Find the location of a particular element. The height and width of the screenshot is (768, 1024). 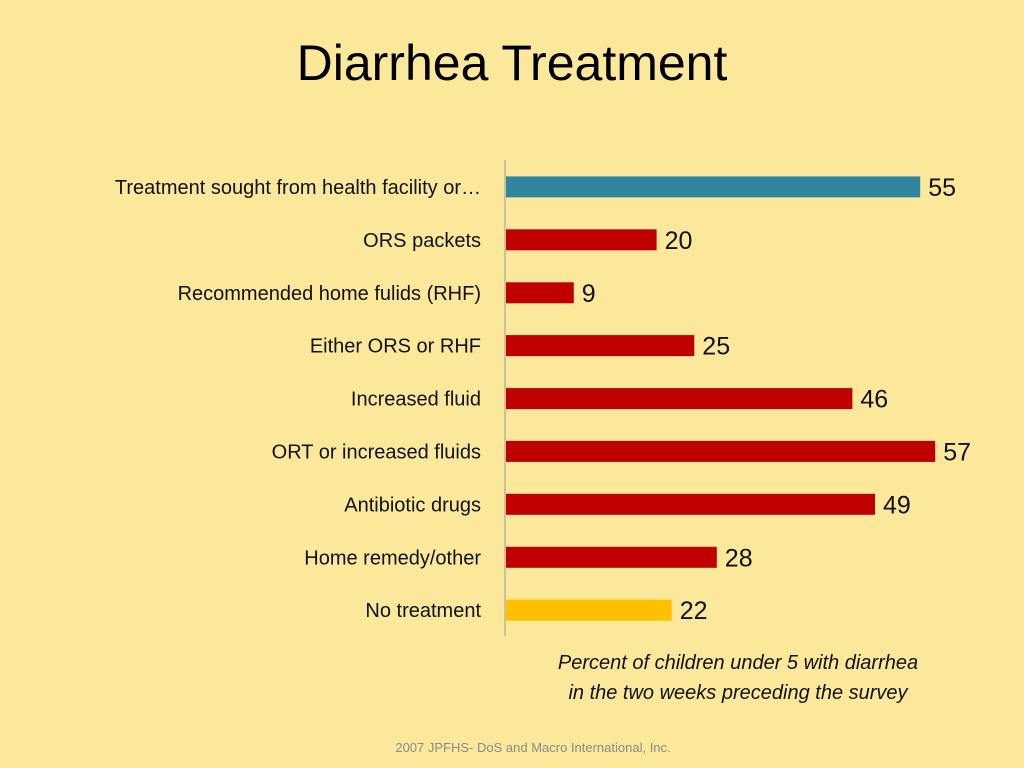

category-label: Either ORS or RHF is located at coordinates (395, 347).